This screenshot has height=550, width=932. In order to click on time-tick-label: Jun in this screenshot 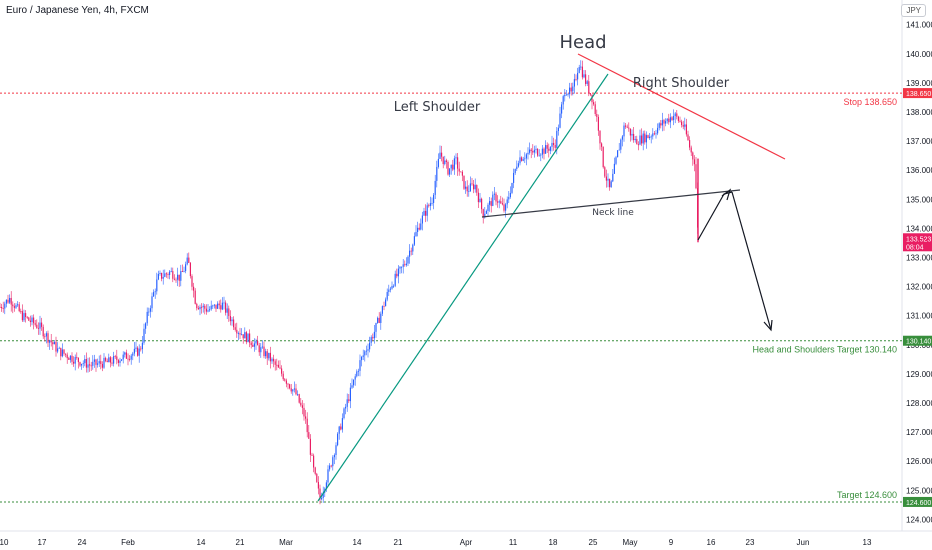, I will do `click(803, 542)`.